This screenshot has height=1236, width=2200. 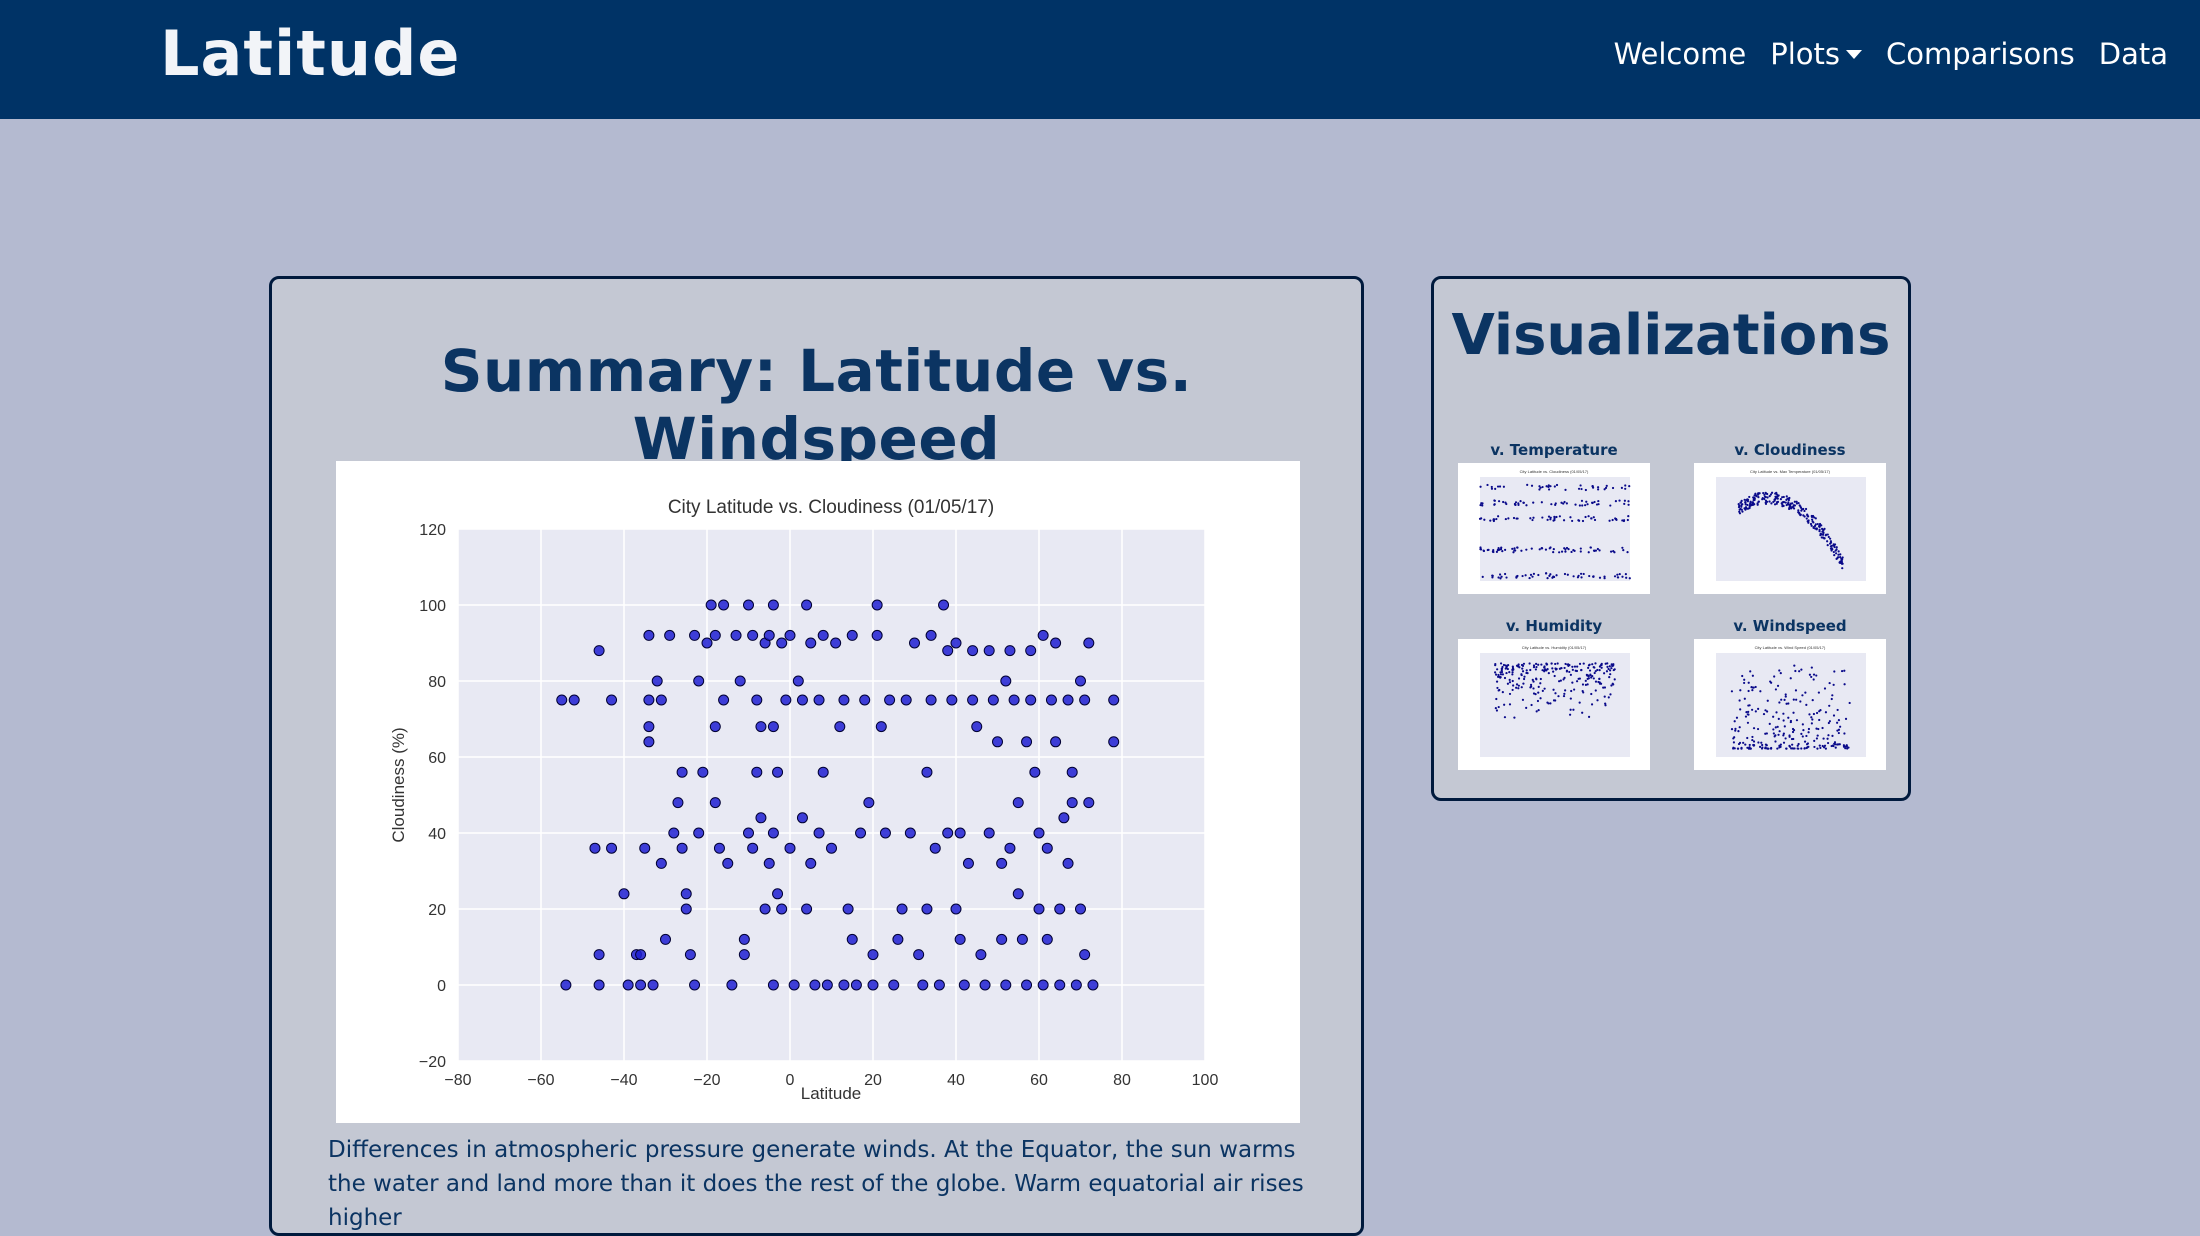 I want to click on y-tick-label: 0, so click(x=441, y=986).